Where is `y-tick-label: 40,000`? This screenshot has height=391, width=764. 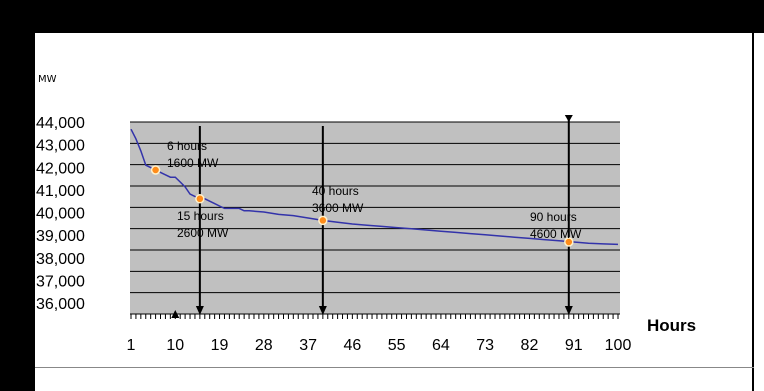
y-tick-label: 40,000 is located at coordinates (60, 214).